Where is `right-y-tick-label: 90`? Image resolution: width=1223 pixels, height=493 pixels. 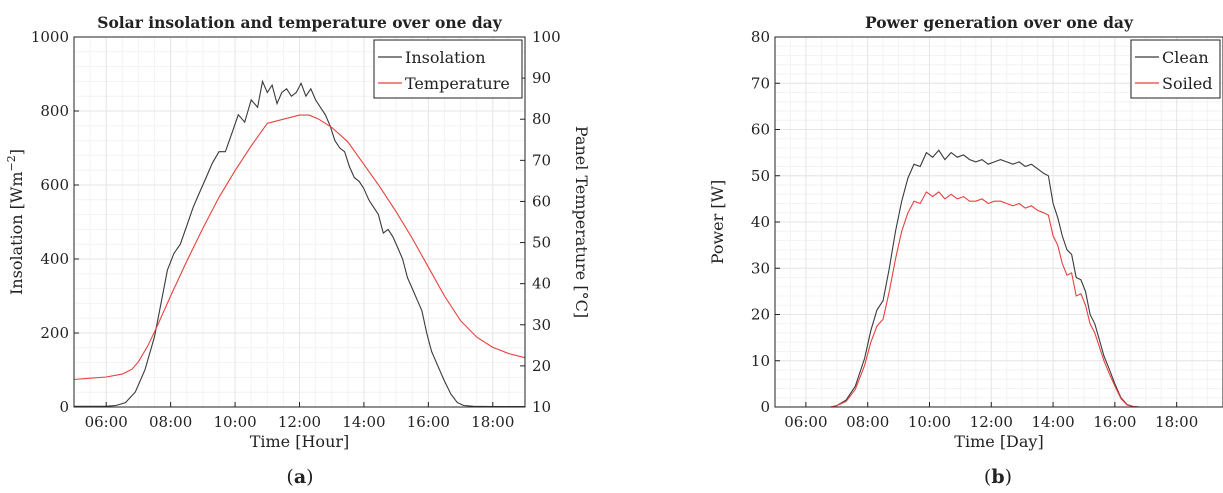 right-y-tick-label: 90 is located at coordinates (541, 78).